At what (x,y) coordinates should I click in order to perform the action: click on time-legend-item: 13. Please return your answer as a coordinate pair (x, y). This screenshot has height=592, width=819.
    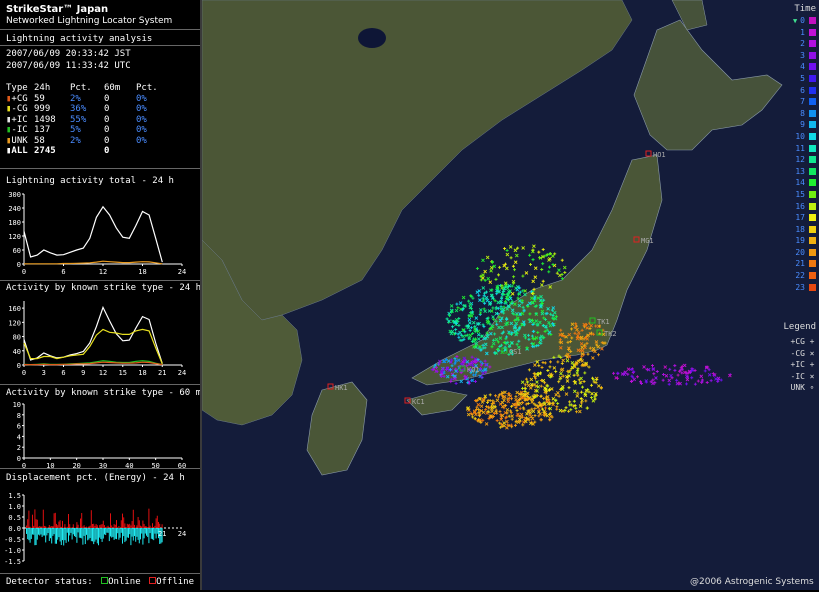
    Looking at the image, I should click on (796, 172).